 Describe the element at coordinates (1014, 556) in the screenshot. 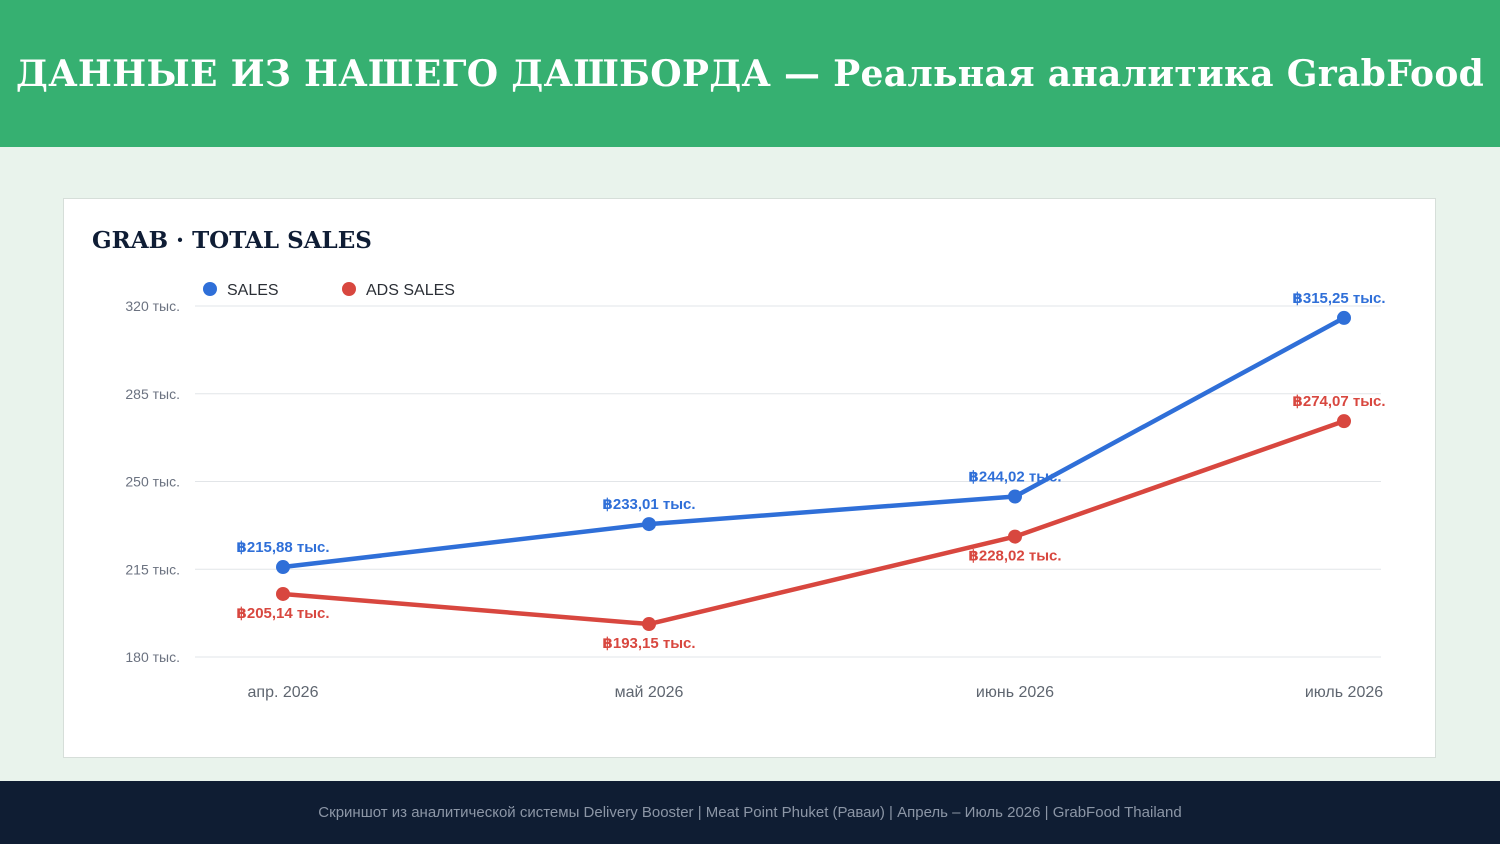

I see `data-label: ฿228,02 тыс.` at that location.